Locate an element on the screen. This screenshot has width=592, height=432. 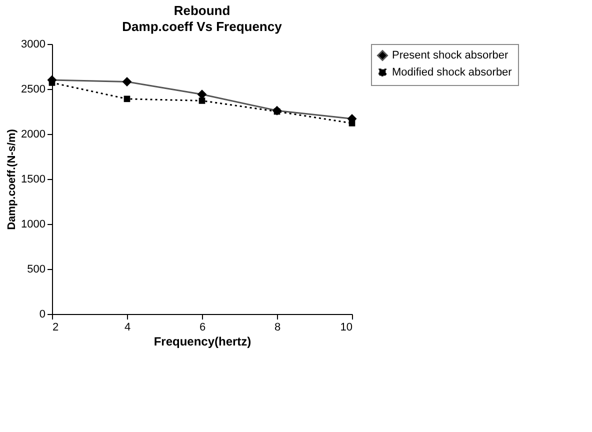
x-axis-title: Frequency(hertz) is located at coordinates (203, 341).